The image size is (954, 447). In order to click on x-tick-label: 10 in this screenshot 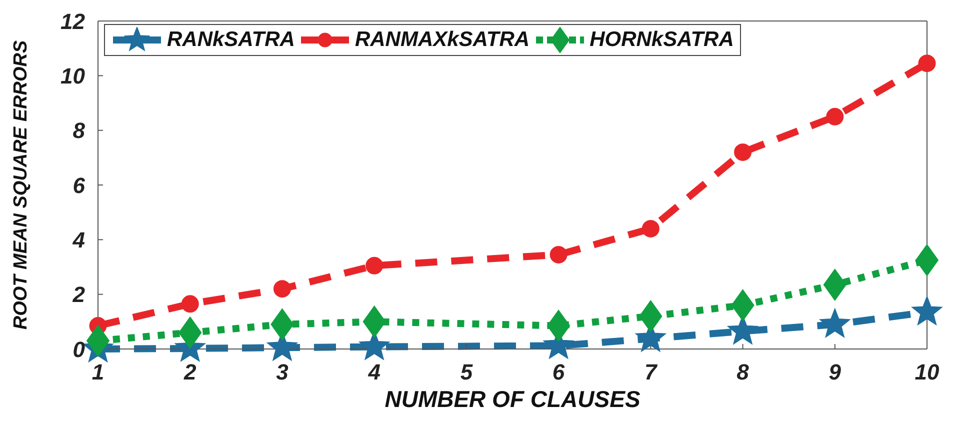, I will do `click(927, 372)`.